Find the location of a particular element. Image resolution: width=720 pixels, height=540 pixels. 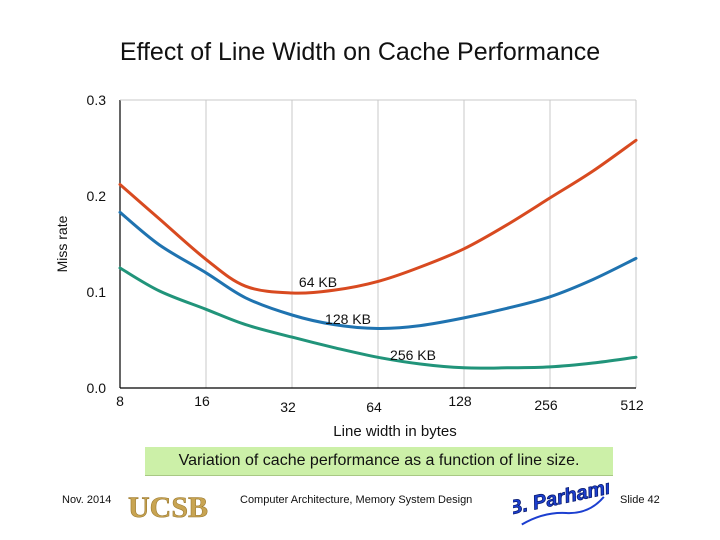

ucsb-logo-text: UCSB is located at coordinates (168, 507).